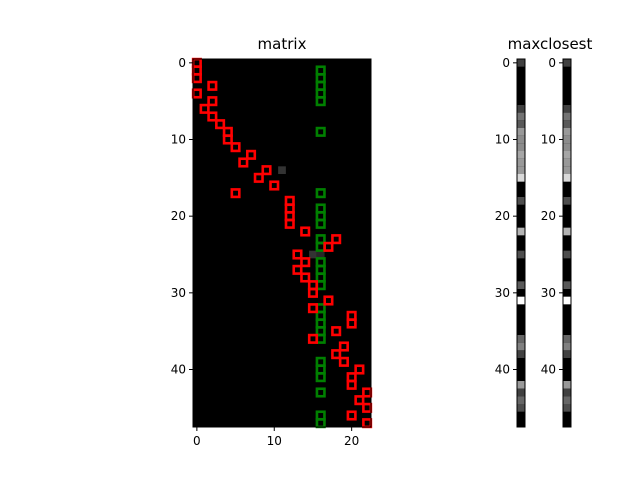 The height and width of the screenshot is (480, 640). Describe the element at coordinates (550, 44) in the screenshot. I see `maxclosest-title: maxclosest` at that location.